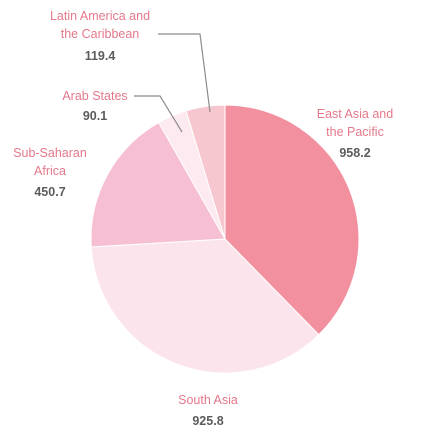 This screenshot has width=421, height=436. Describe the element at coordinates (354, 153) in the screenshot. I see `slice-value-east-asia: 958.2` at that location.